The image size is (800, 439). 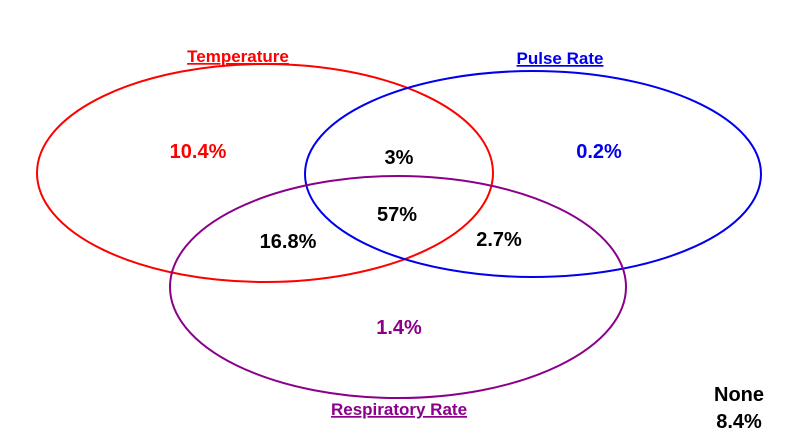 What do you see at coordinates (739, 422) in the screenshot?
I see `none-value: 8.4%` at bounding box center [739, 422].